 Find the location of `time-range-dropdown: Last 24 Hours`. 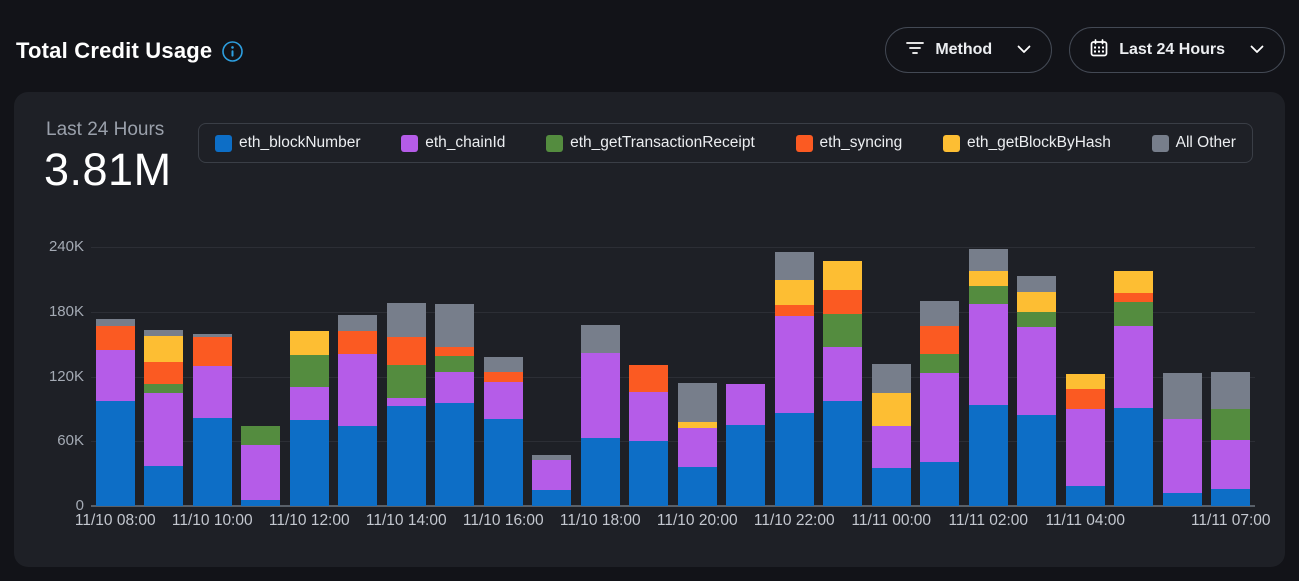

time-range-dropdown: Last 24 Hours is located at coordinates (1177, 50).